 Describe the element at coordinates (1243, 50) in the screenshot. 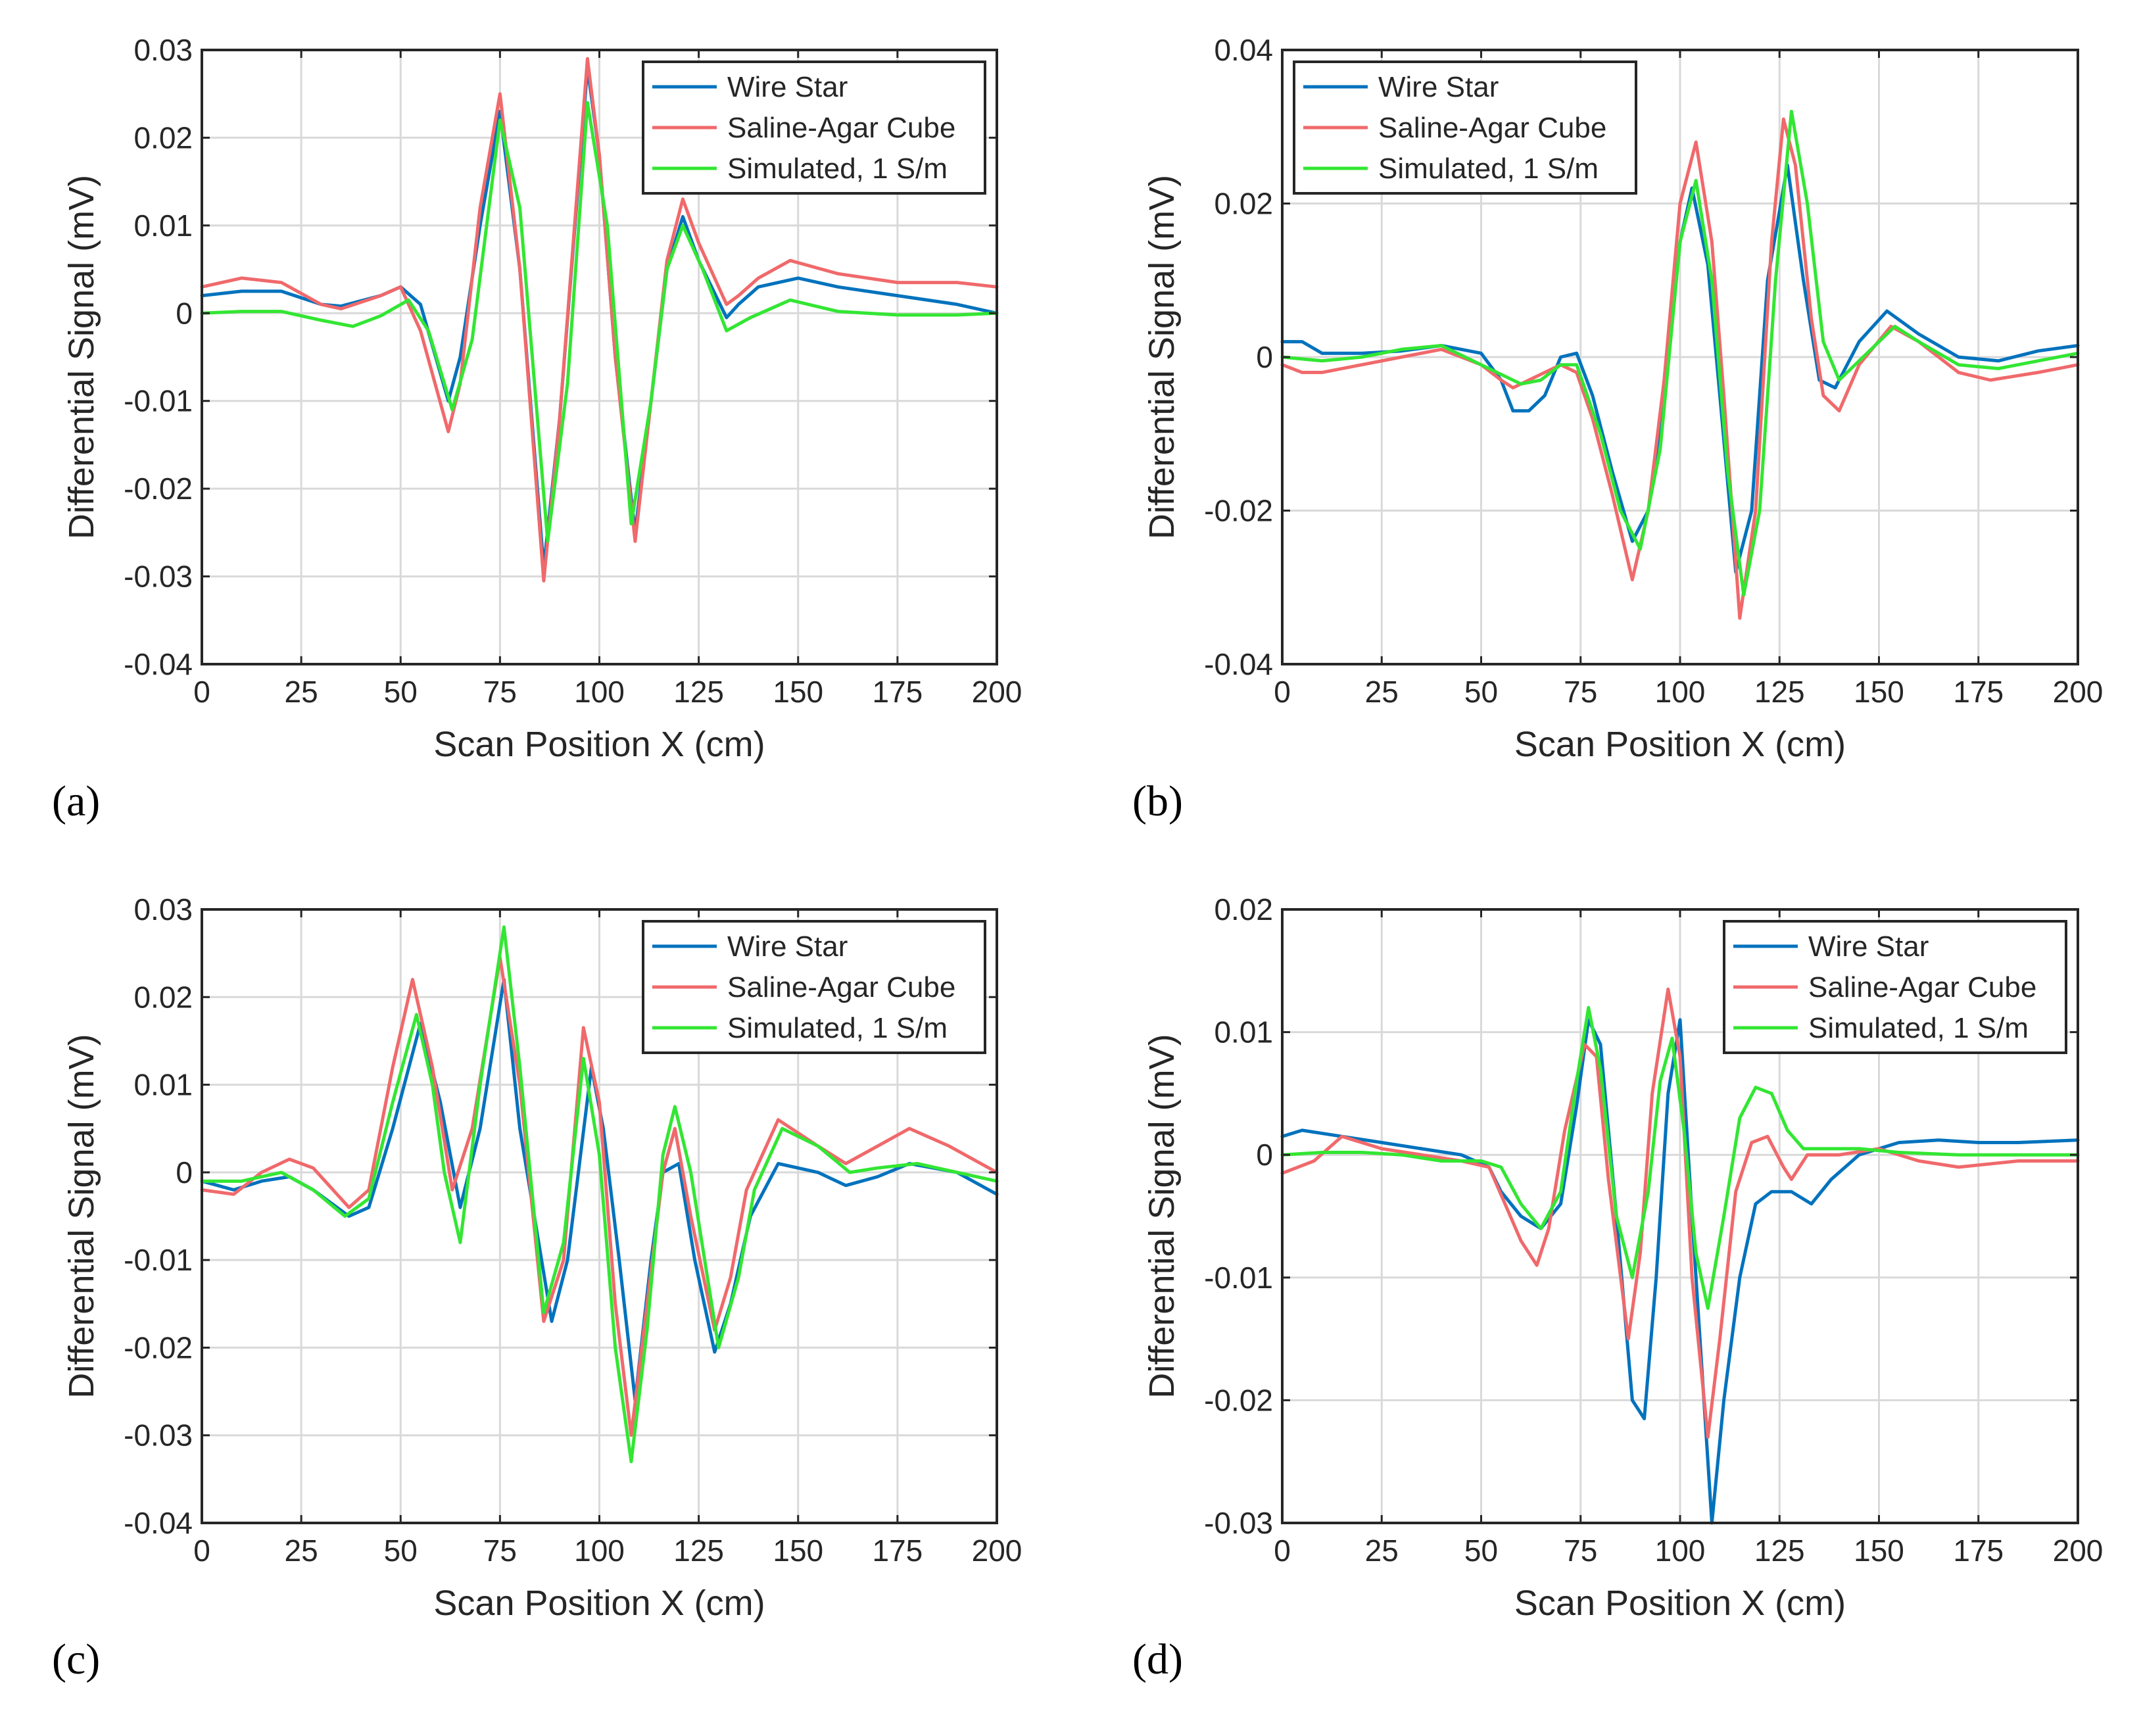

I see `y-tick-label: 0.04` at that location.